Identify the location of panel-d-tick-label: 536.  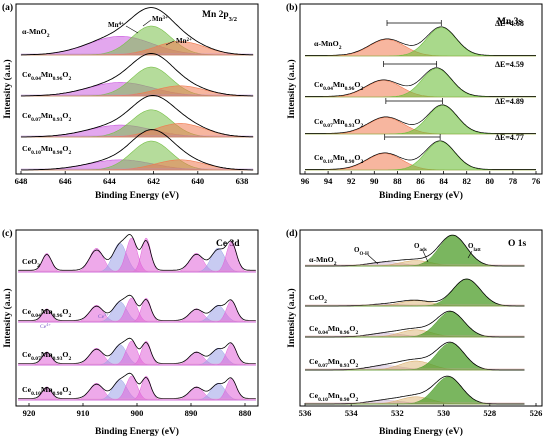
(305, 413).